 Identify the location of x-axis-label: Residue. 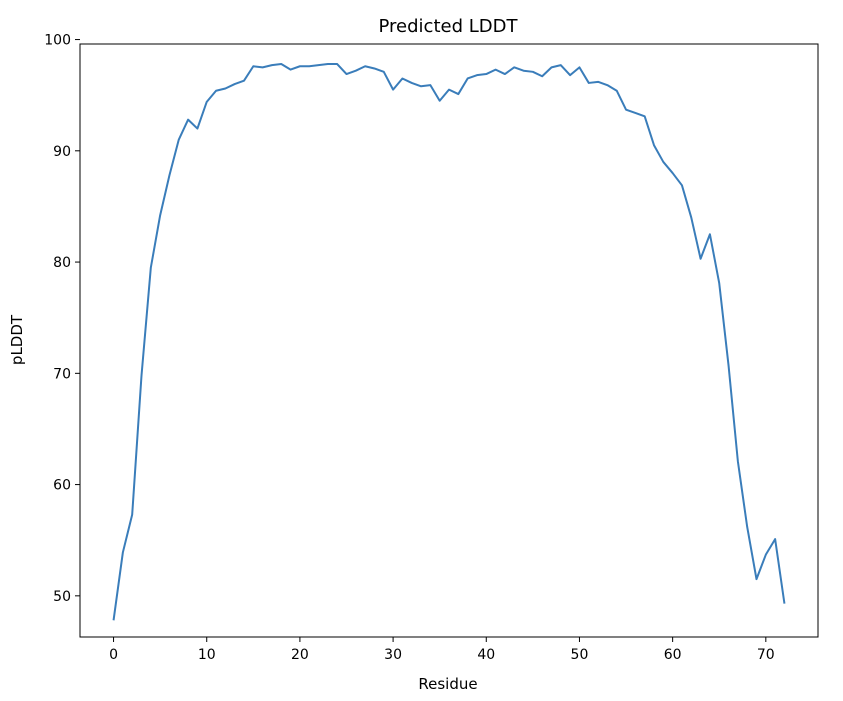
(447, 684).